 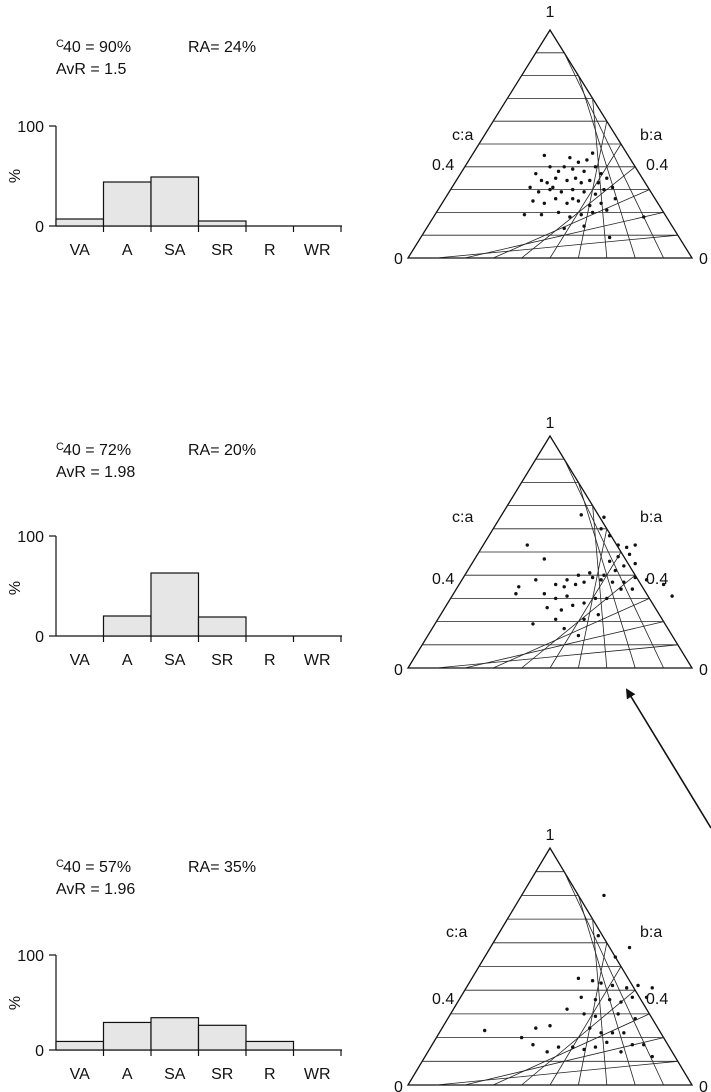 I want to click on ternary-grid, so click(x=550, y=551).